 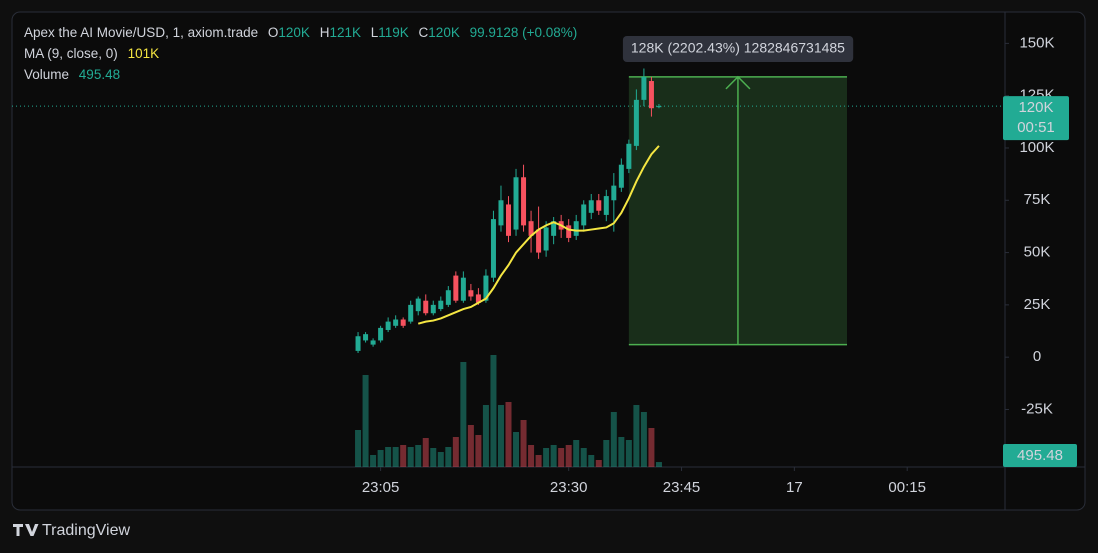 I want to click on x-tick-label: 23:45, so click(x=682, y=487).